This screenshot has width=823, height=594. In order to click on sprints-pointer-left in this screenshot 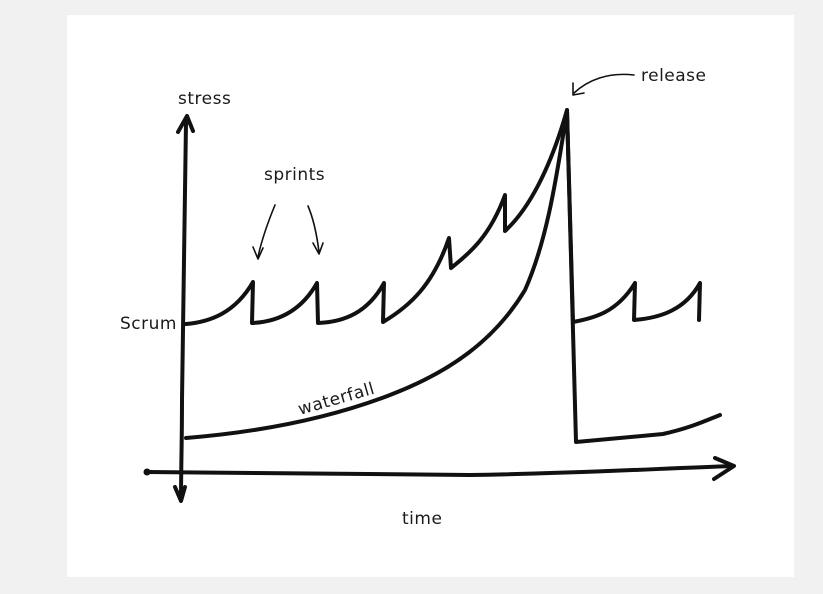, I will do `click(266, 231)`.